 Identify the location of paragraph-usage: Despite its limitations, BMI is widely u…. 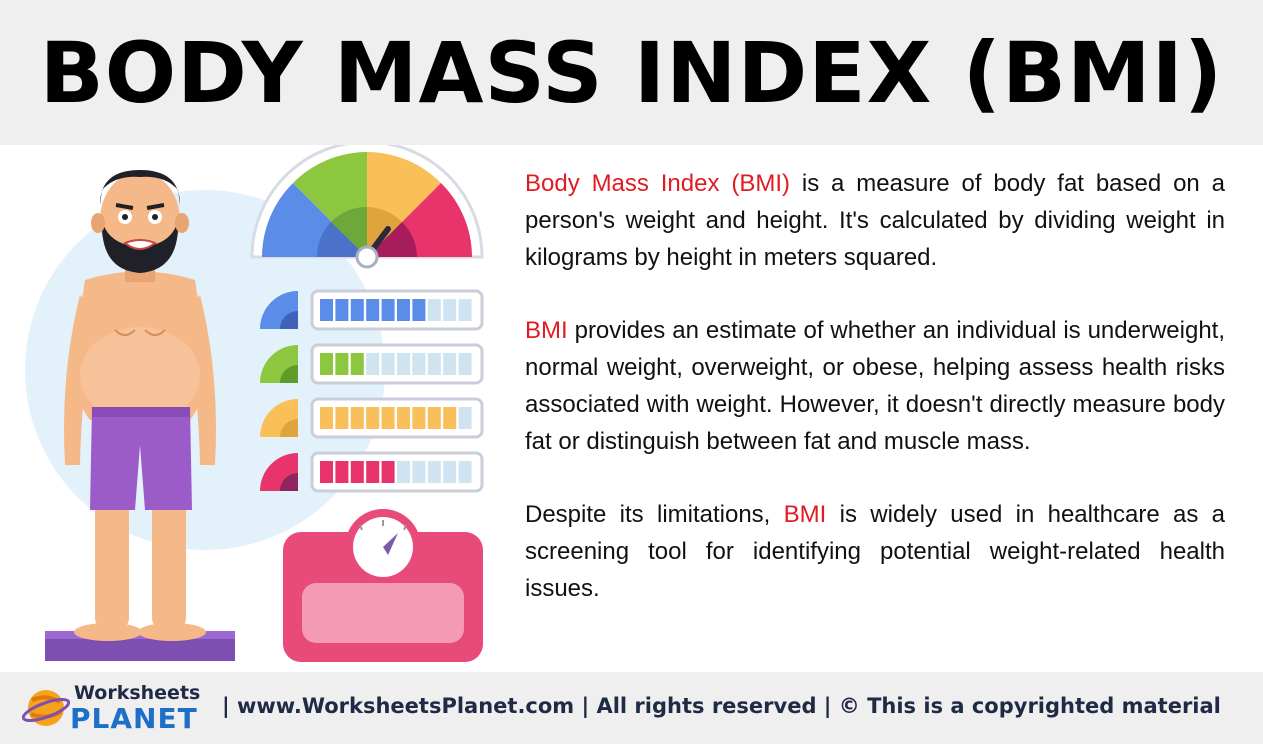
(875, 551).